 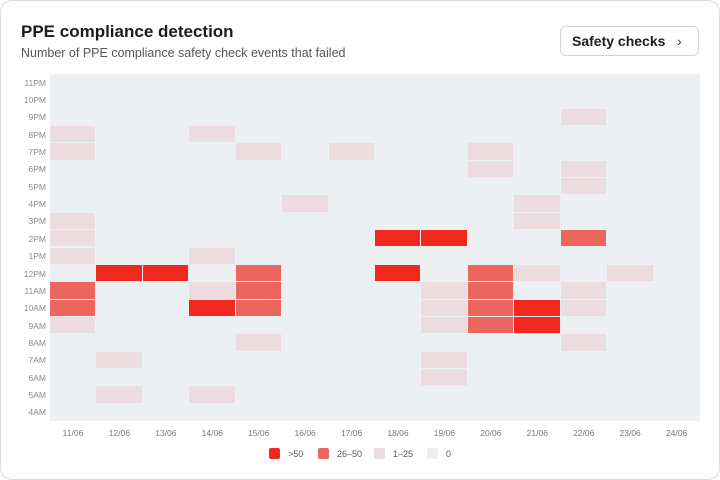 What do you see at coordinates (630, 203) in the screenshot?
I see `heatmap-cell-23-06-4pm` at bounding box center [630, 203].